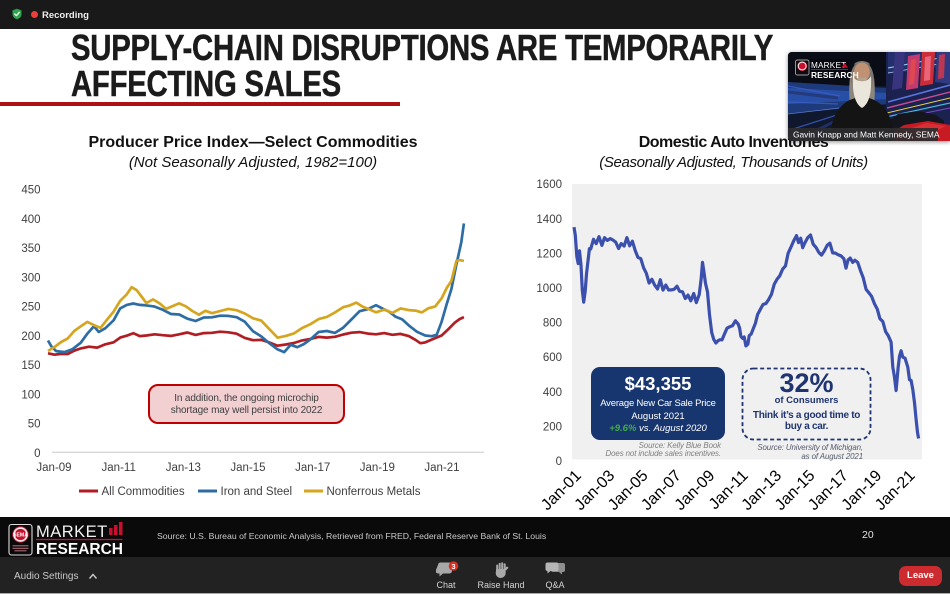 The height and width of the screenshot is (594, 950). I want to click on svg-text: Jan-17, so click(312, 468).